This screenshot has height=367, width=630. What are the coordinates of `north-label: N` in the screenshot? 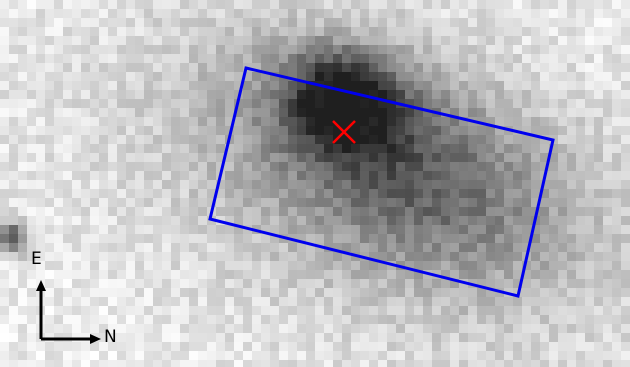 It's located at (110, 337).